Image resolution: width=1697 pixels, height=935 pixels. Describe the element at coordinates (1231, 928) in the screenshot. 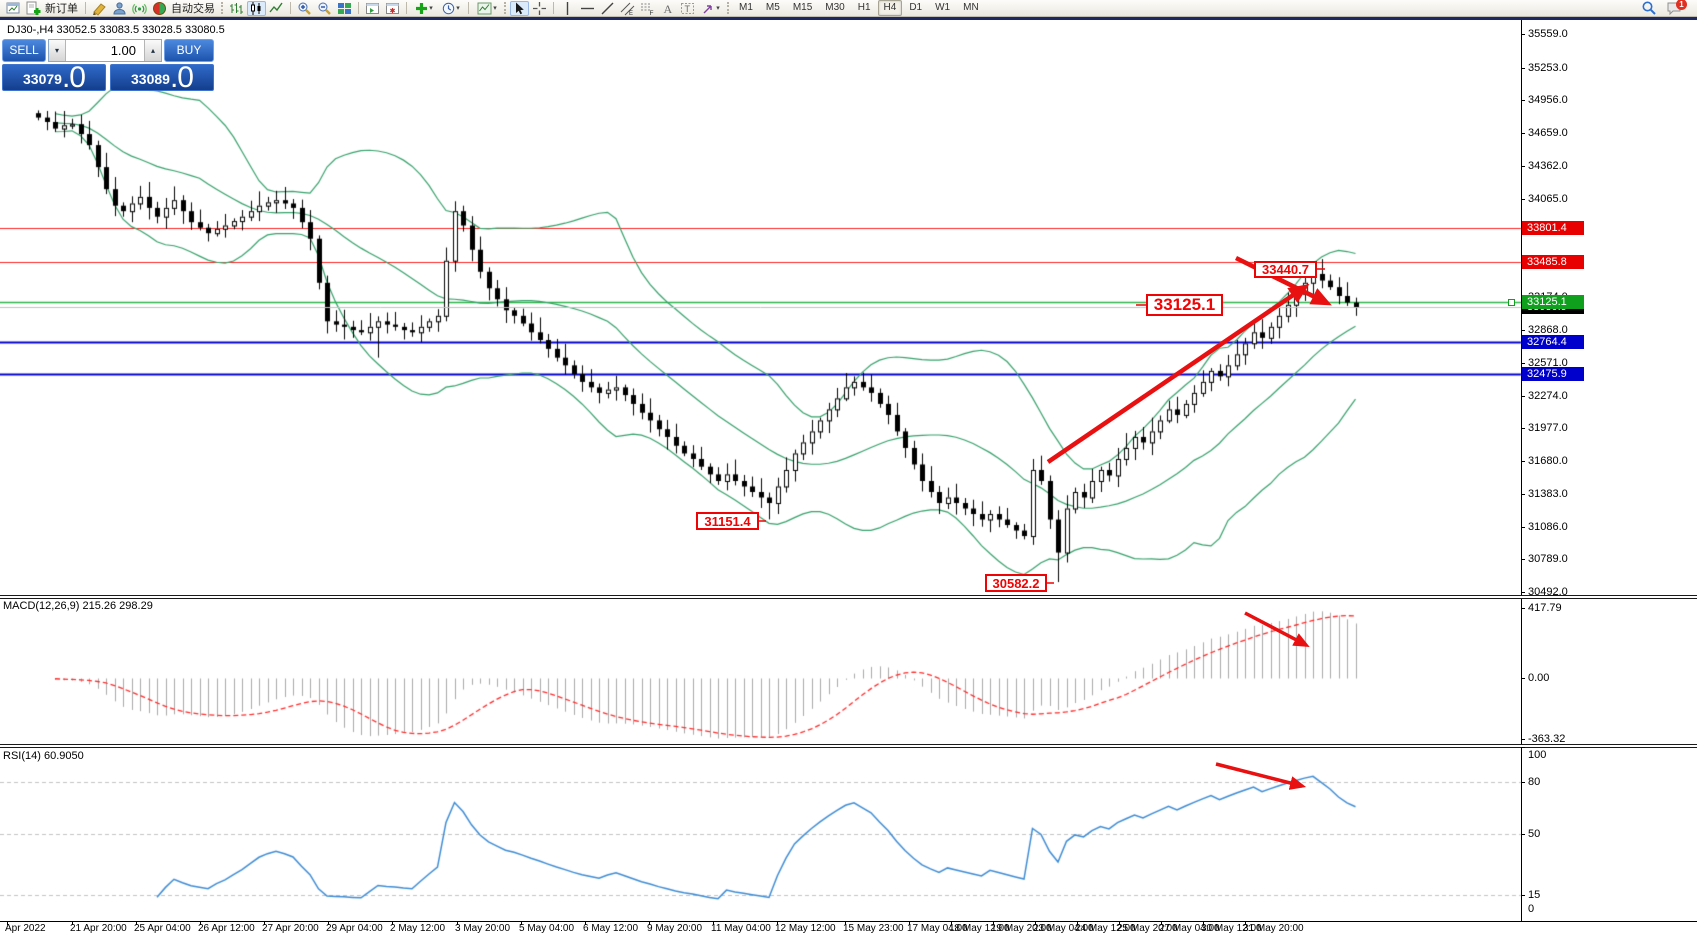

I see `time-axis-label: 30 May 12:00` at that location.